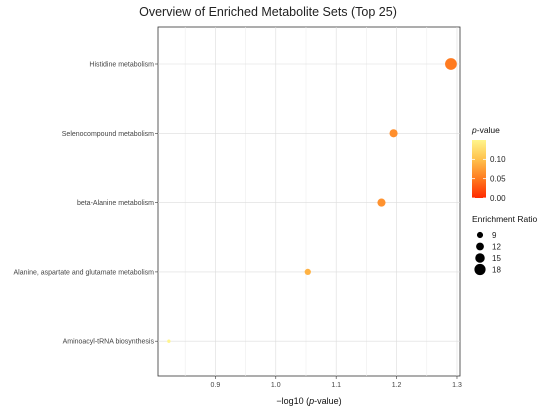  Describe the element at coordinates (397, 385) in the screenshot. I see `x-tick-label: 1.2` at that location.